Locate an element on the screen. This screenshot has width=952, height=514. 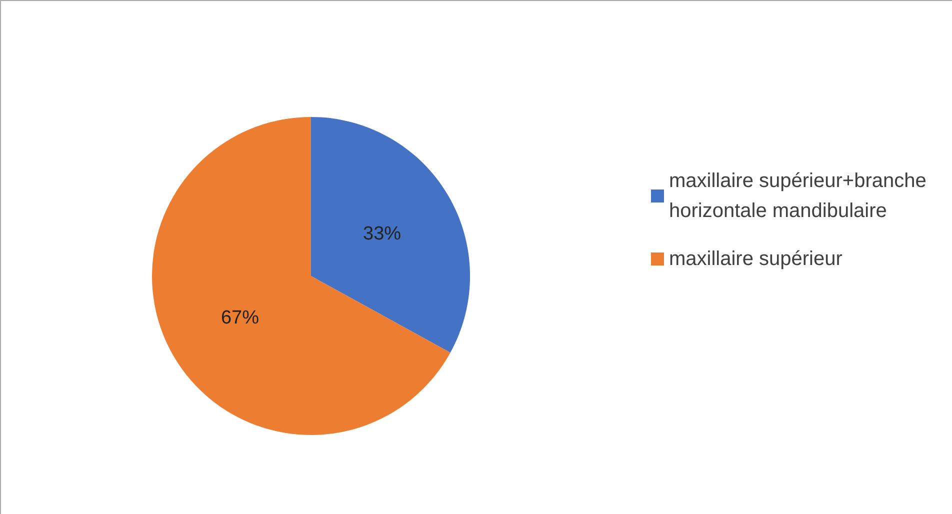
legend-label: maxillaire supérieur is located at coordinates (756, 259).